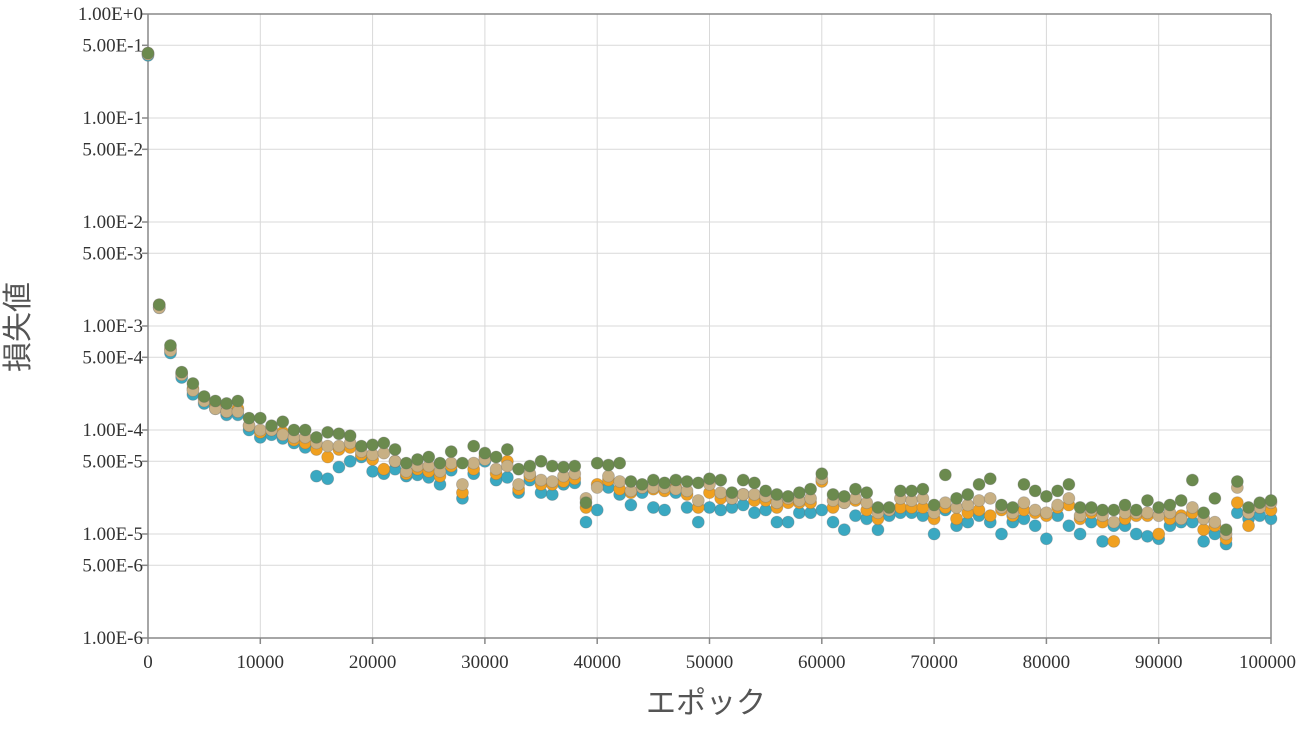 Image resolution: width=1309 pixels, height=735 pixels. What do you see at coordinates (110, 14) in the screenshot?
I see `y-tick-label: 1.00E+0` at bounding box center [110, 14].